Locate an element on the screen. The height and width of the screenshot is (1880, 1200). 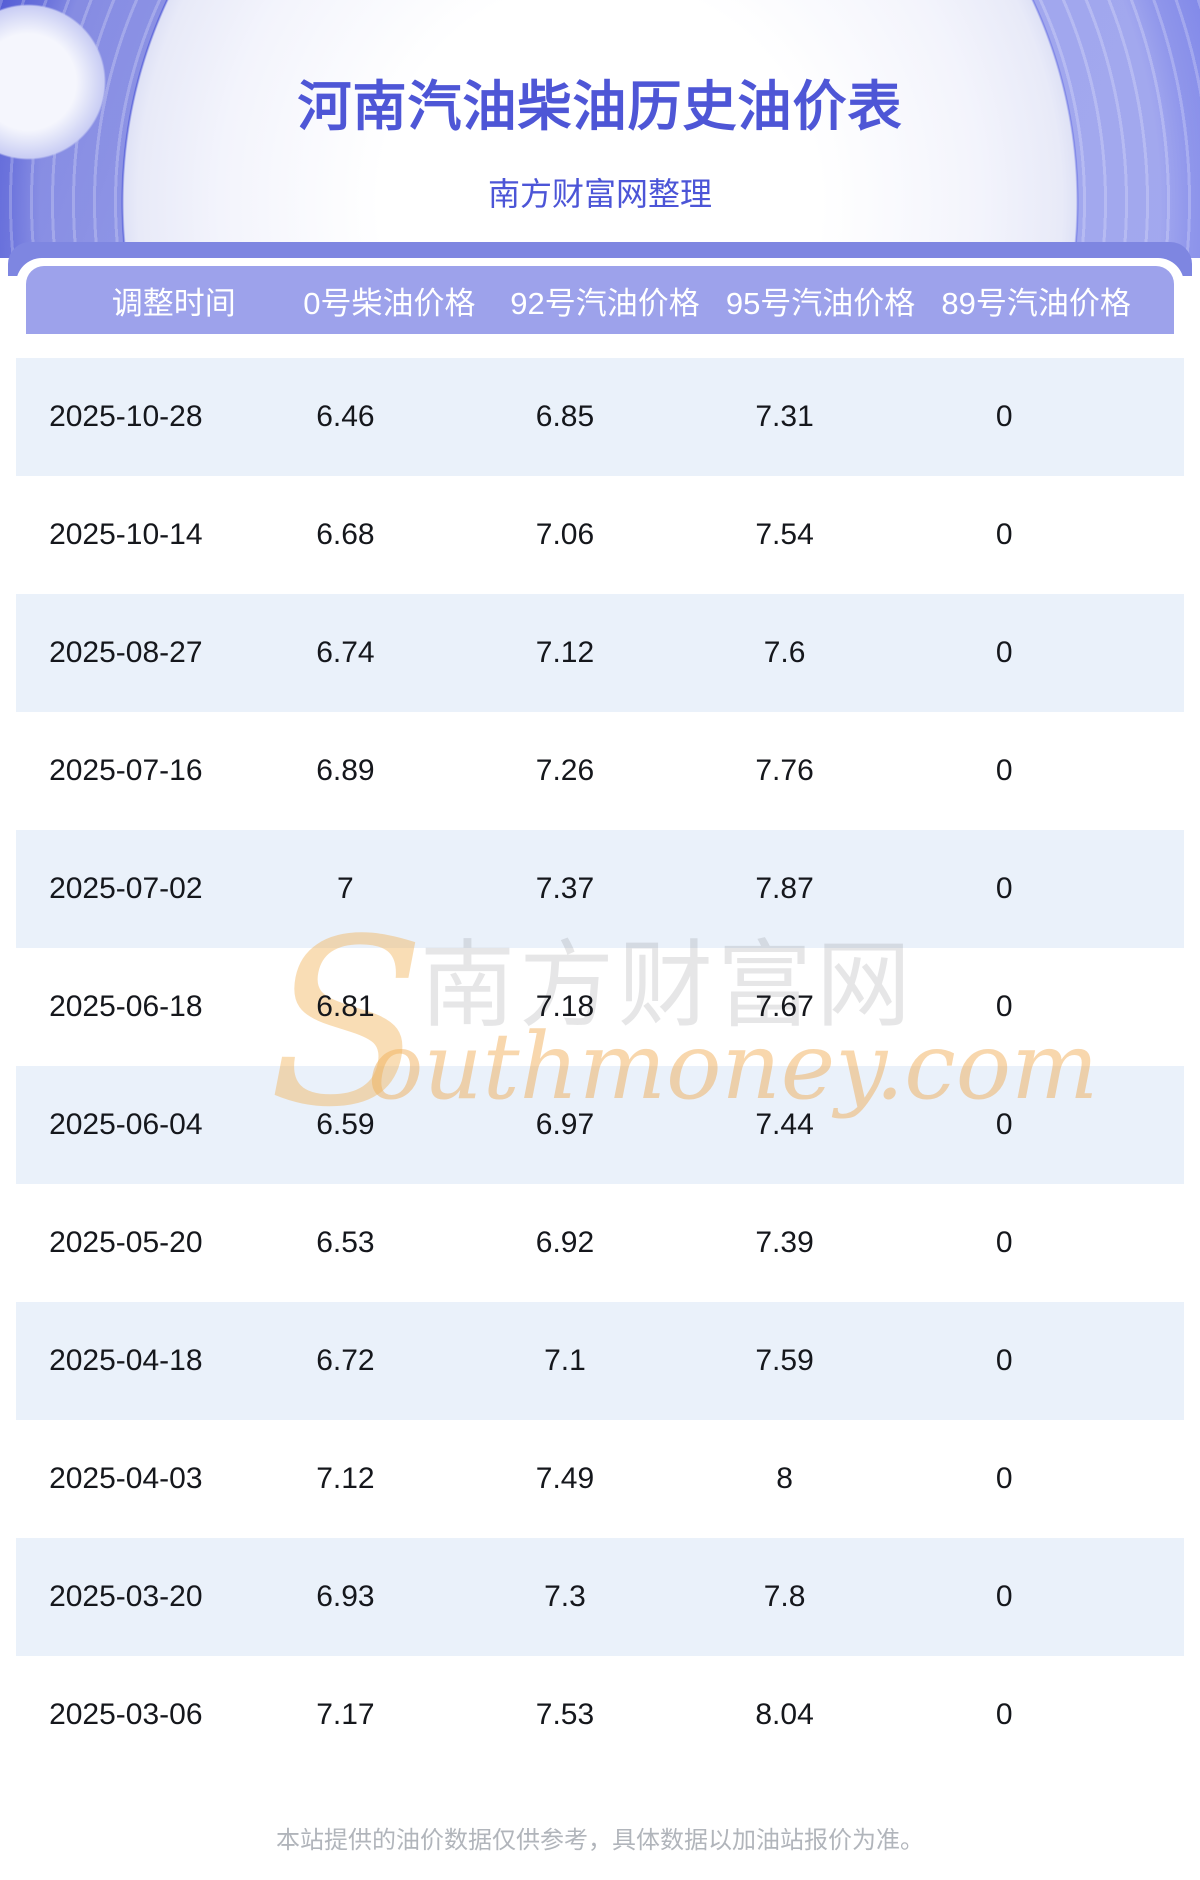
date-cell: 2025-06-18 is located at coordinates (126, 1006).